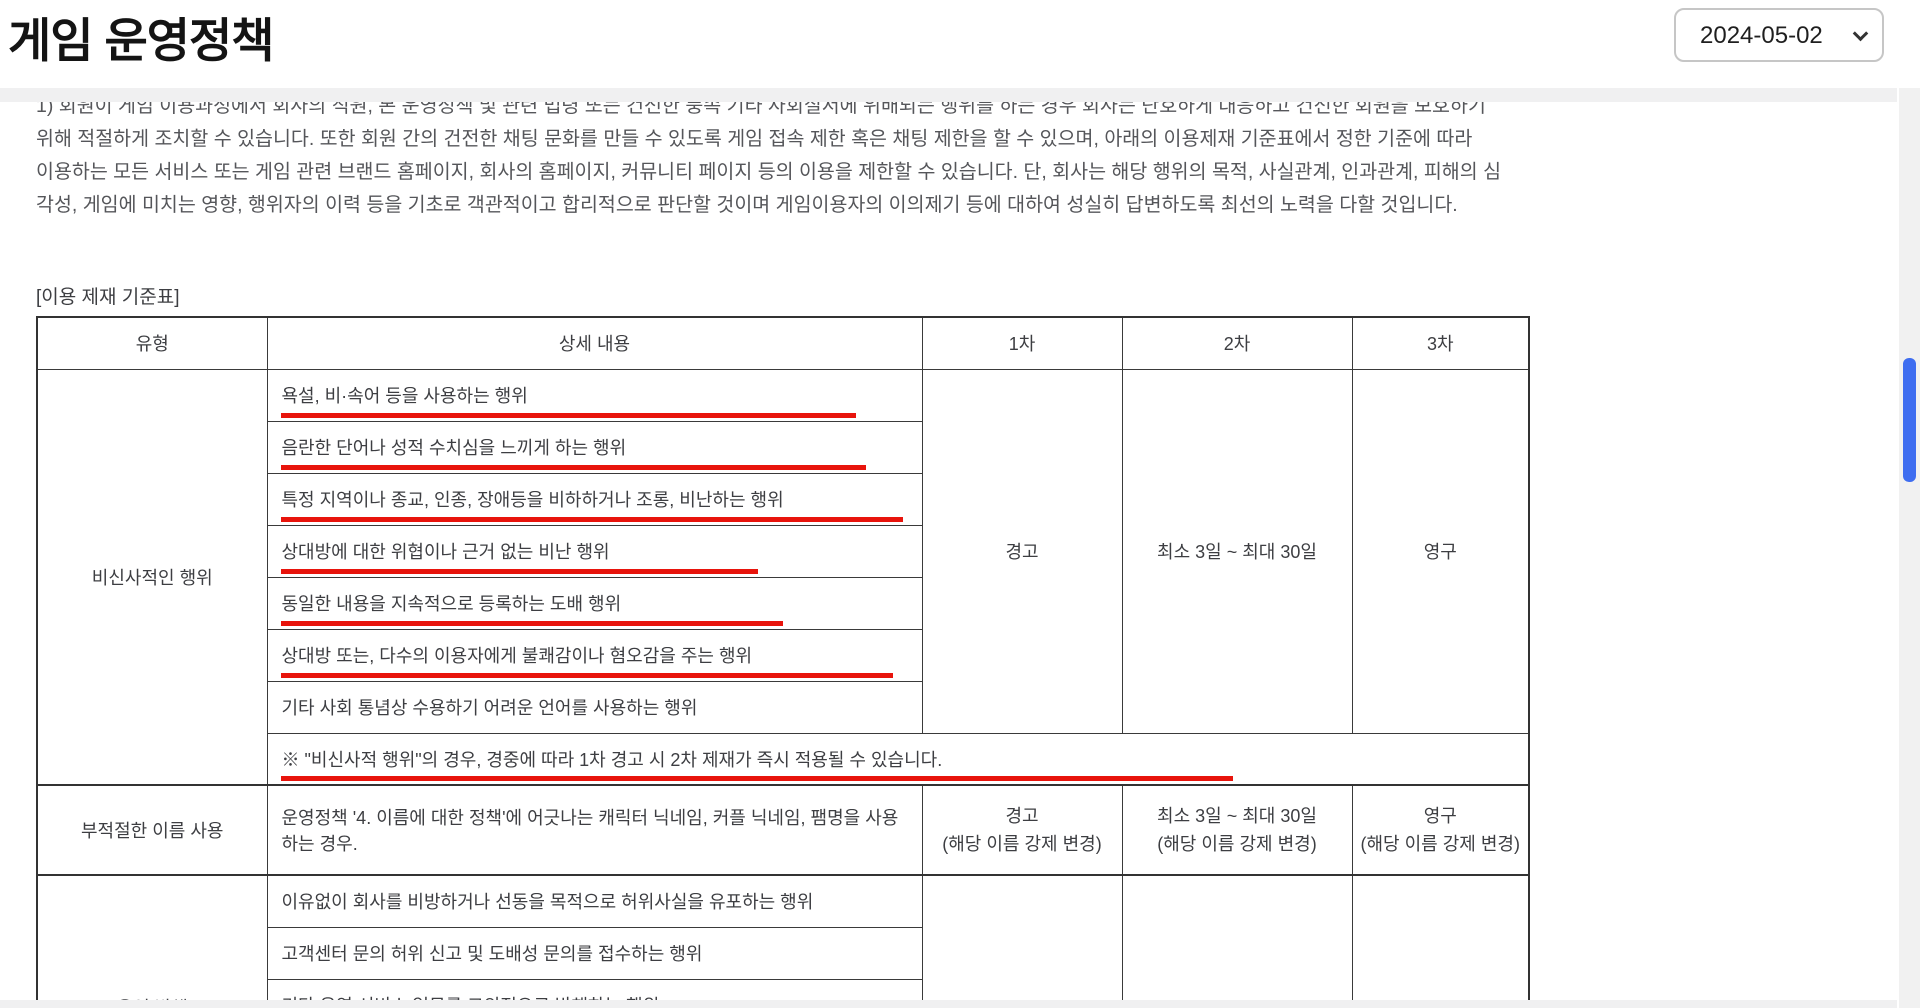 This screenshot has width=1920, height=1008. I want to click on penalty-third-cell, so click(1440, 941).